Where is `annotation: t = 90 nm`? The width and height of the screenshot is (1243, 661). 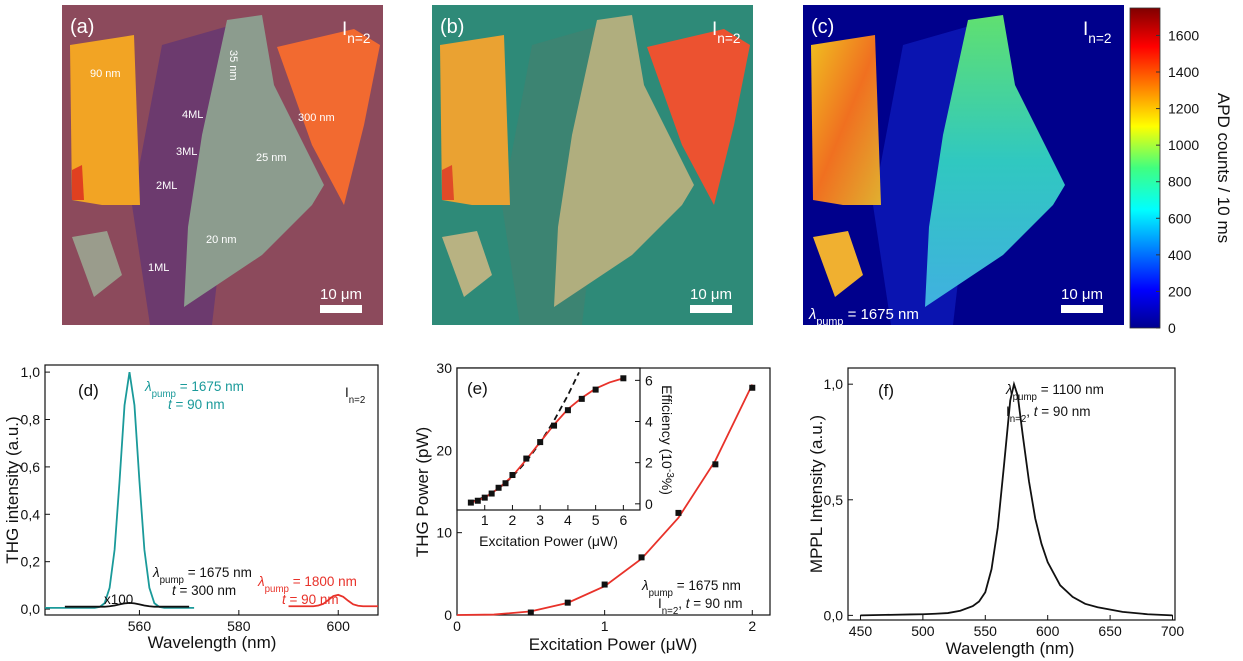 annotation: t = 90 nm is located at coordinates (196, 404).